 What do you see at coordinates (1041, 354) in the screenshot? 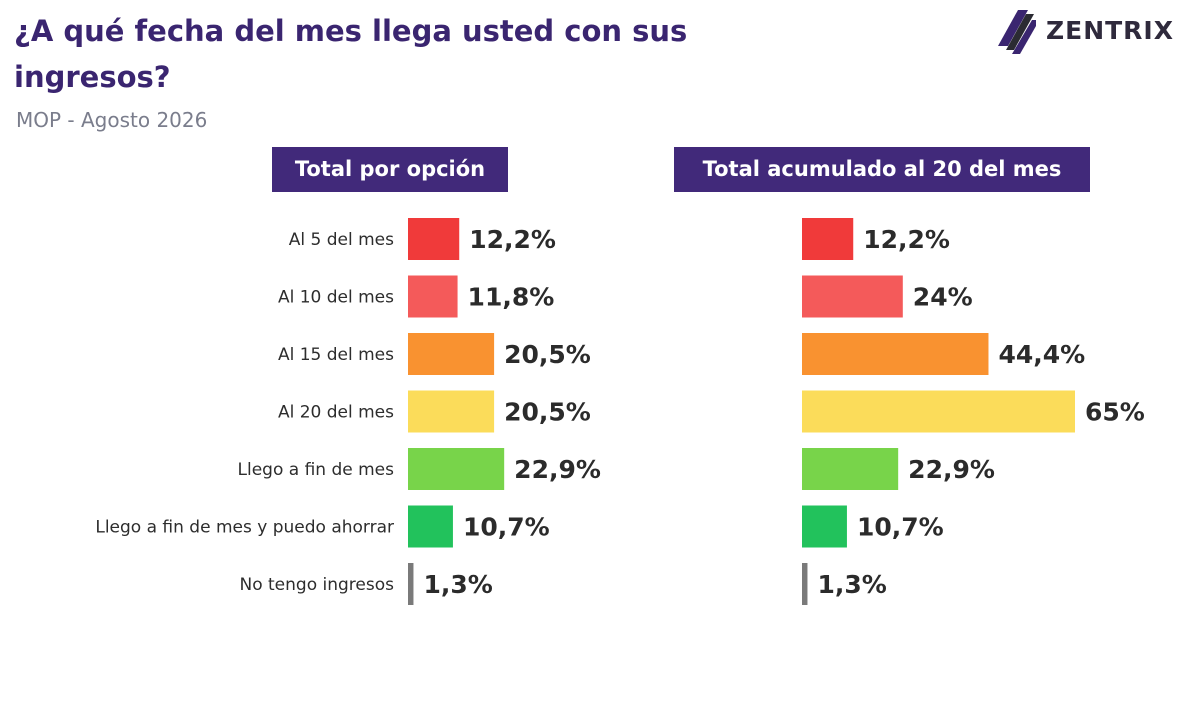
I see `value-label-acumulado-3: 44,4%` at bounding box center [1041, 354].